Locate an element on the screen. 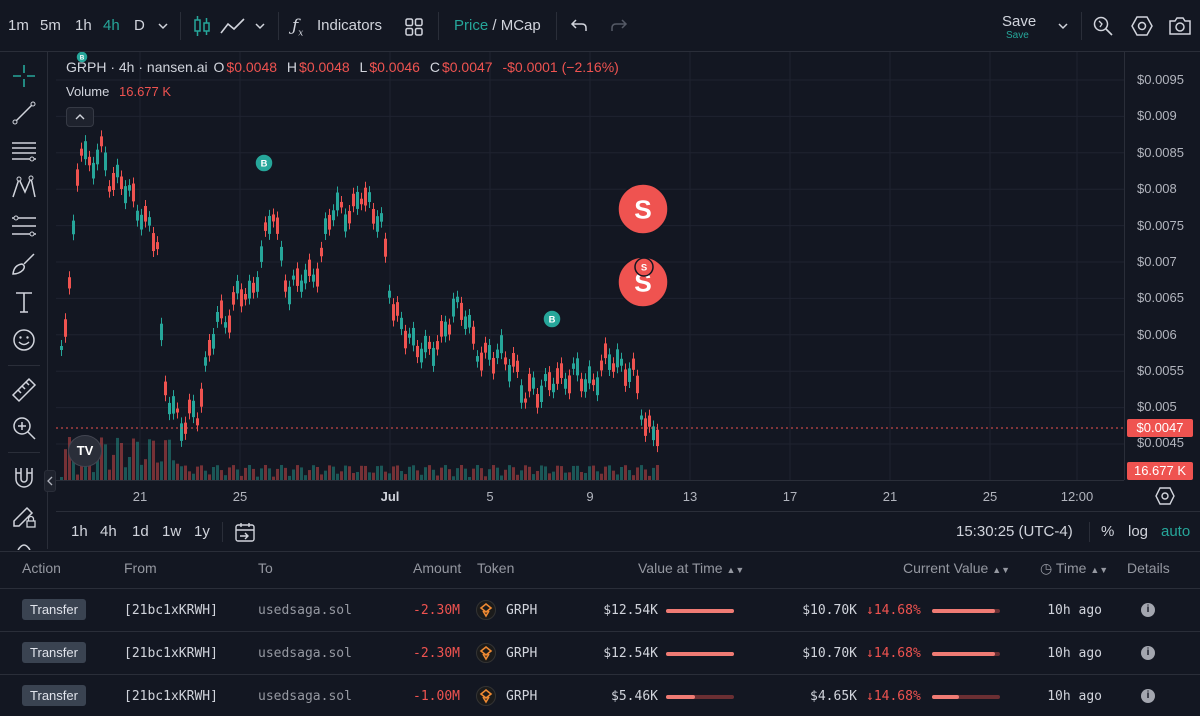 Image resolution: width=1200 pixels, height=716 pixels. ruler-icon is located at coordinates (24, 390).